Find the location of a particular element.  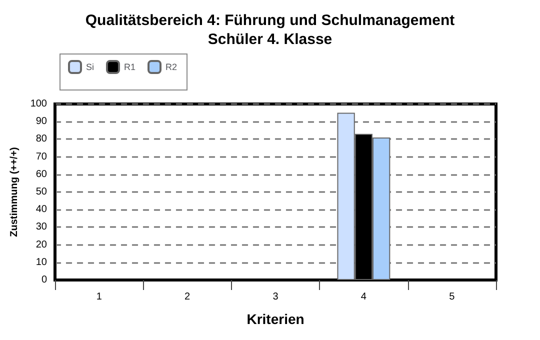

y-tick-label: 90 is located at coordinates (42, 122).